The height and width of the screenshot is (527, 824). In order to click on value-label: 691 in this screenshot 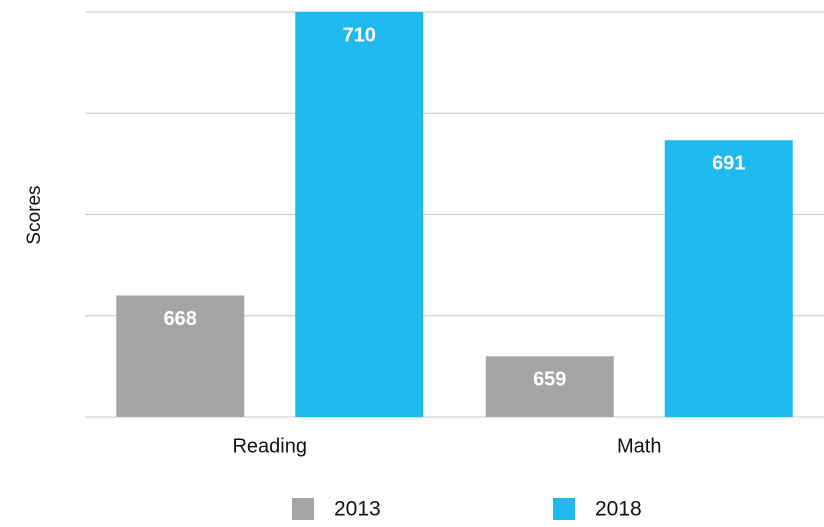, I will do `click(728, 164)`.